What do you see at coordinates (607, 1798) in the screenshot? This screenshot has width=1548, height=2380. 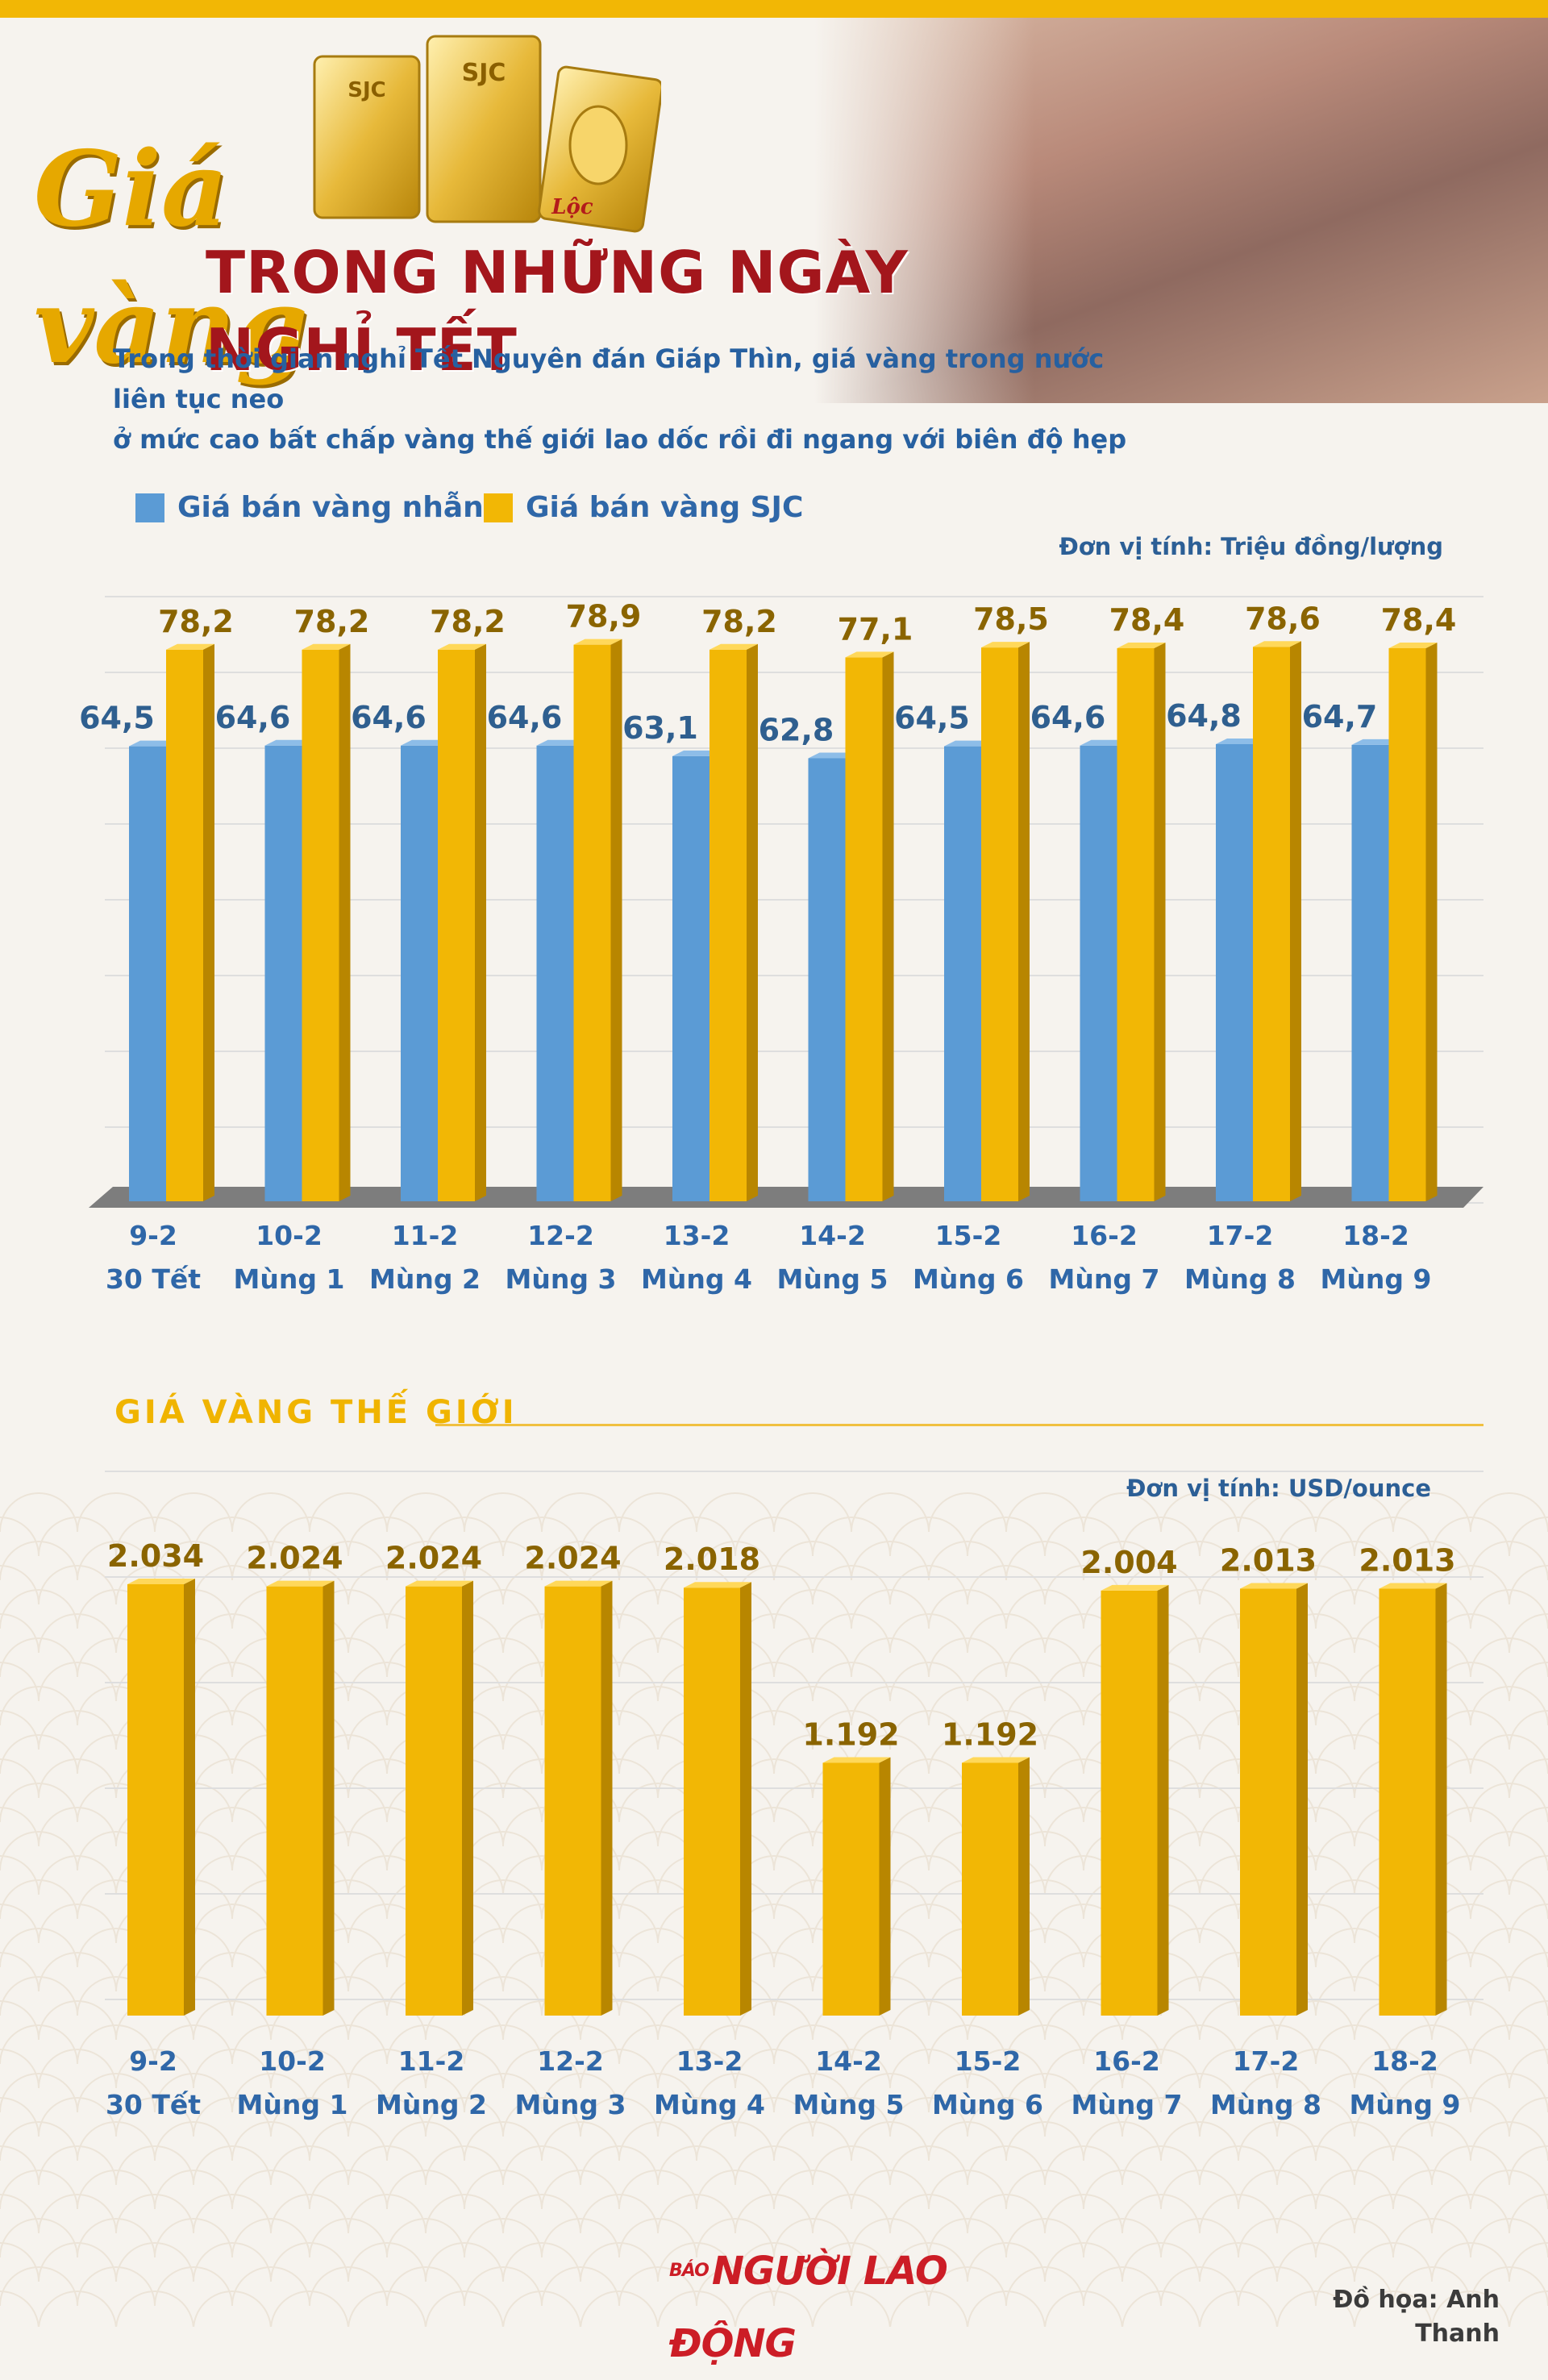 I see `bar-0-3-side` at bounding box center [607, 1798].